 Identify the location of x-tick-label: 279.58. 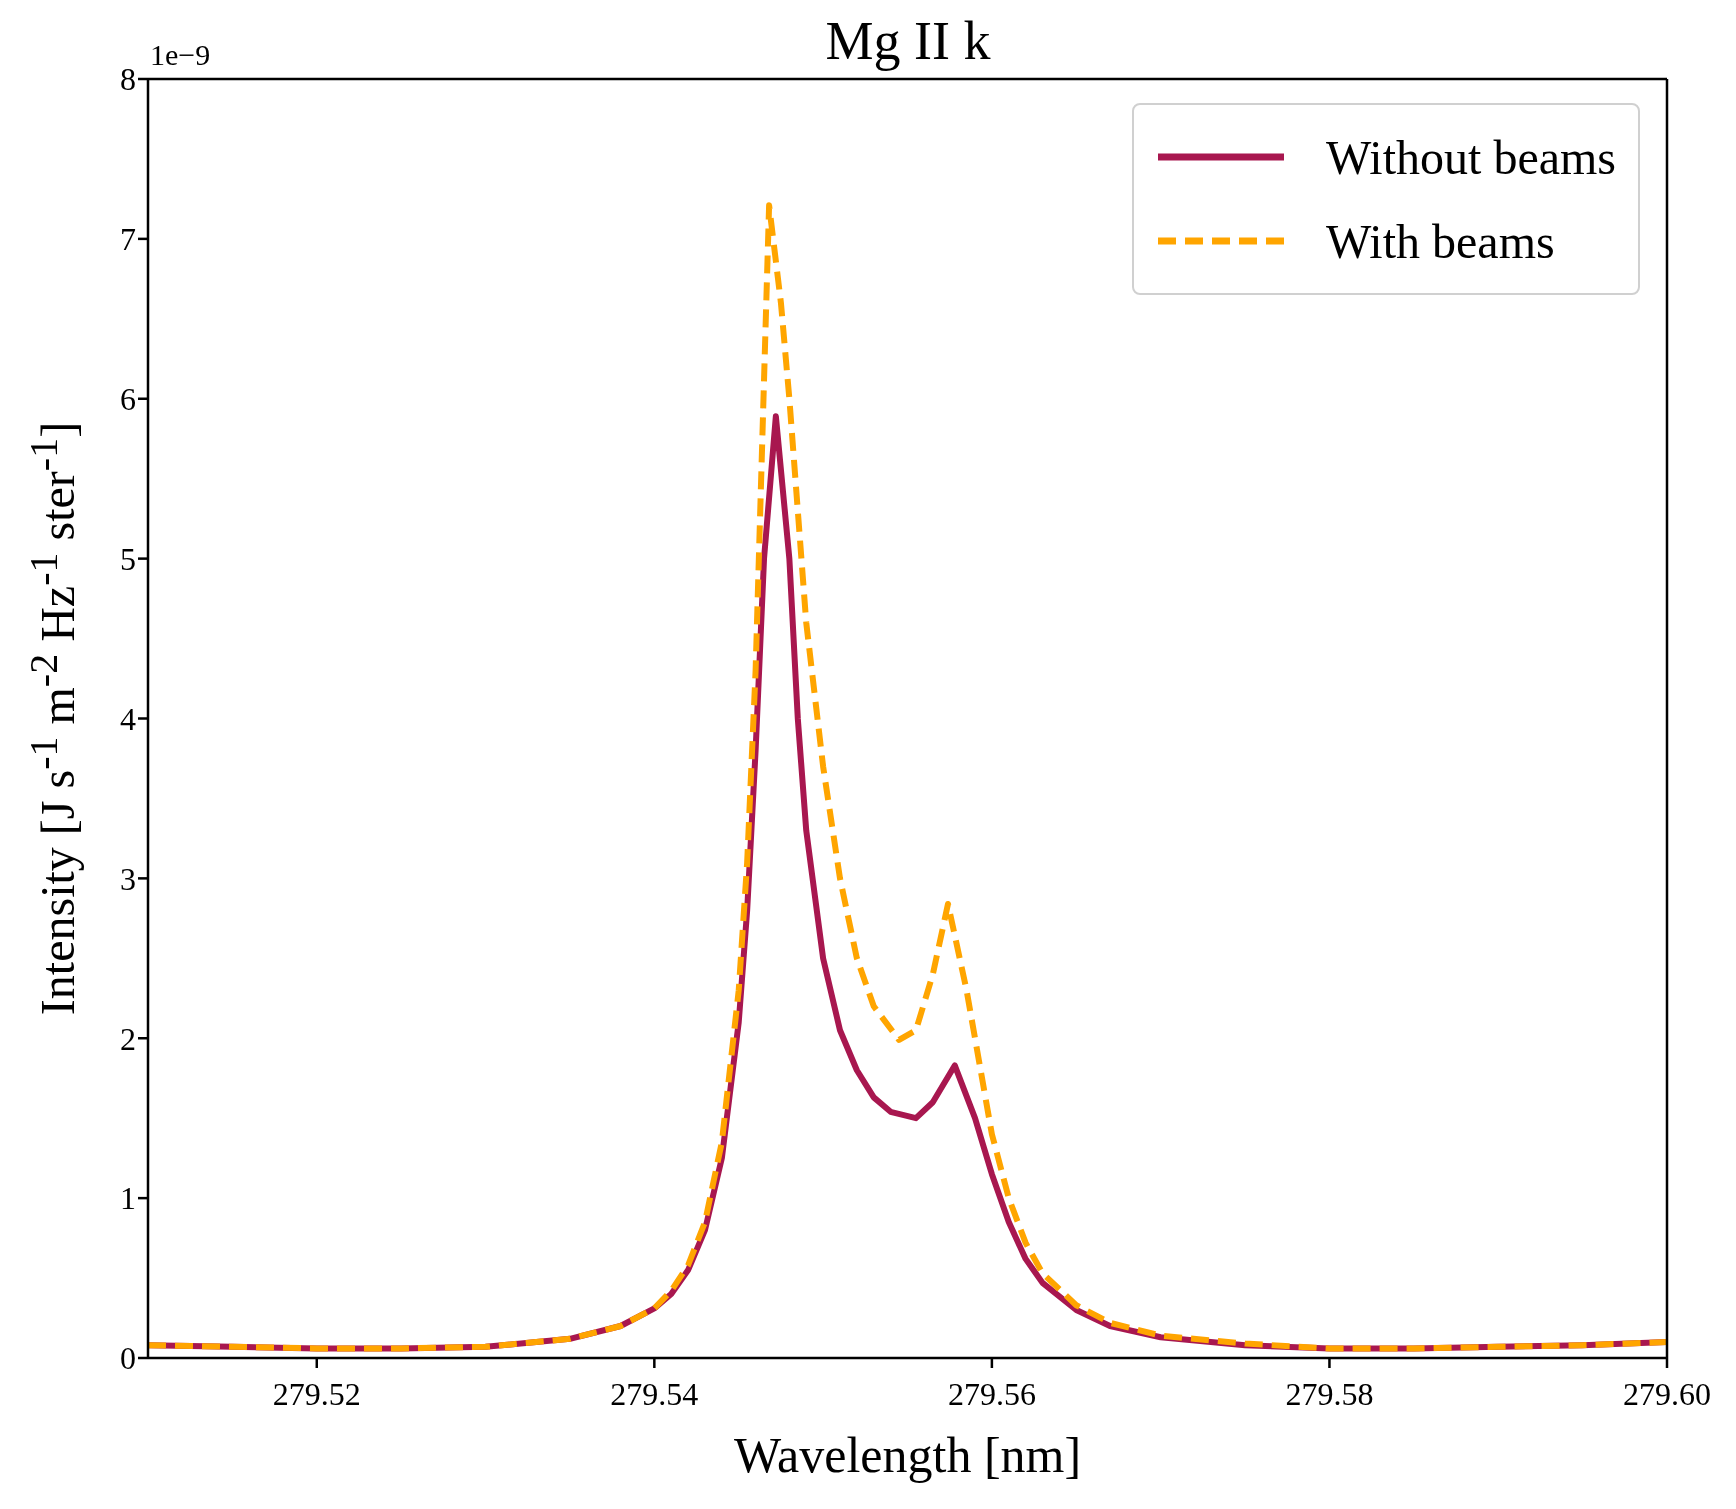
(1329, 1393).